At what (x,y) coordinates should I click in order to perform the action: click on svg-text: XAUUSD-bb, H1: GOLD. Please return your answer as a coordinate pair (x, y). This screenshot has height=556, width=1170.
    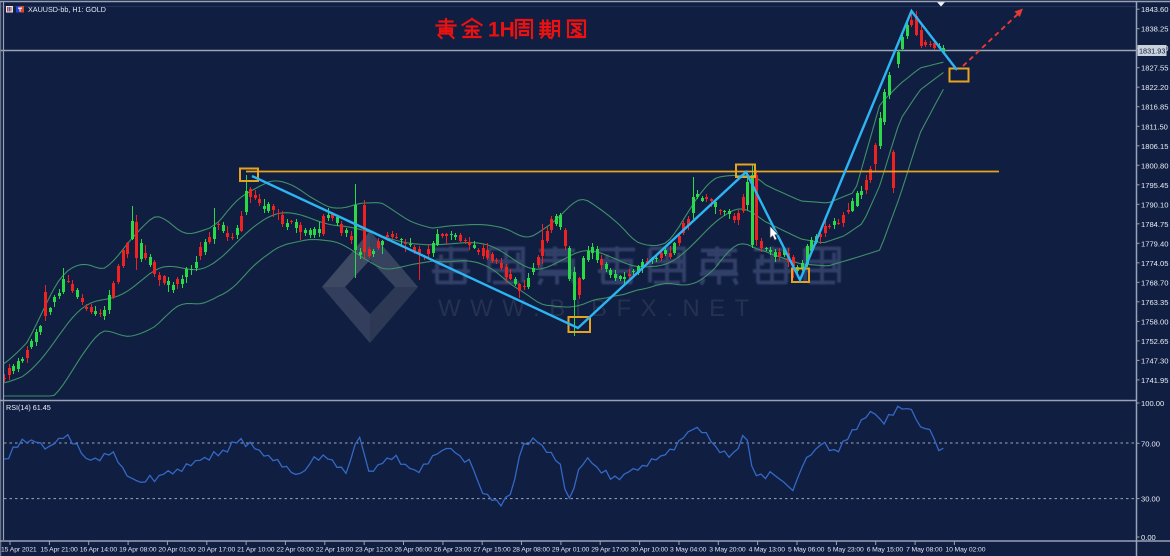
    Looking at the image, I should click on (67, 9).